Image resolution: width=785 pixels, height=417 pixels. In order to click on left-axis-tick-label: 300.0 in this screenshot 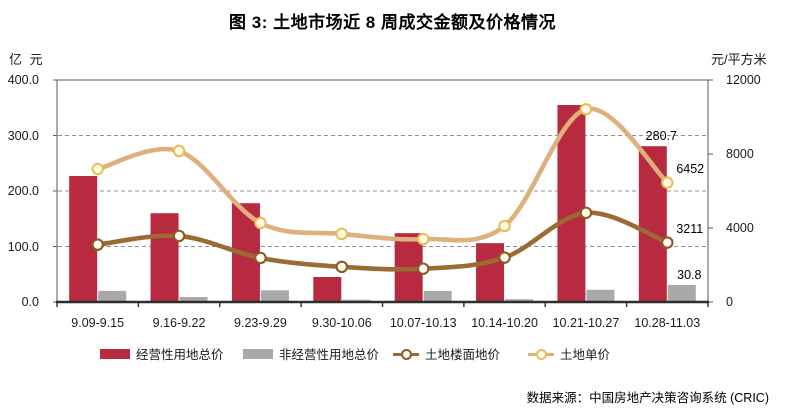, I will do `click(23, 135)`.